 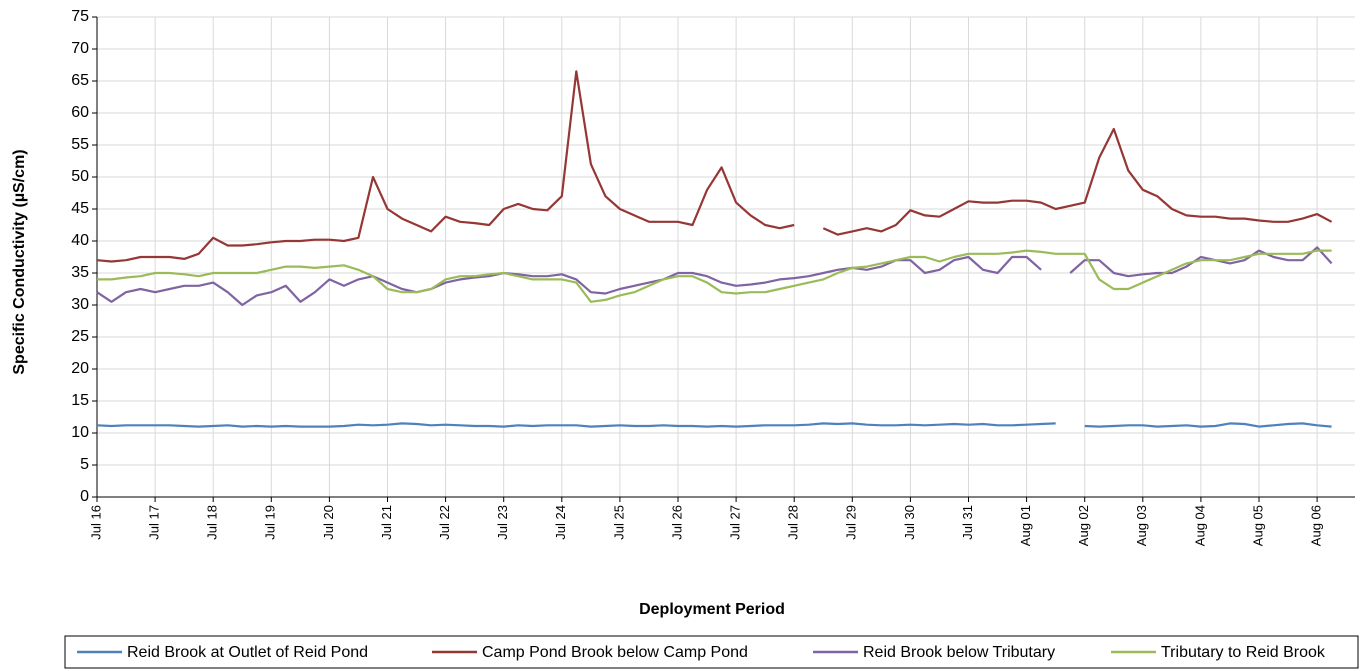 What do you see at coordinates (1199, 525) in the screenshot?
I see `x-tick-label: Aug 04` at bounding box center [1199, 525].